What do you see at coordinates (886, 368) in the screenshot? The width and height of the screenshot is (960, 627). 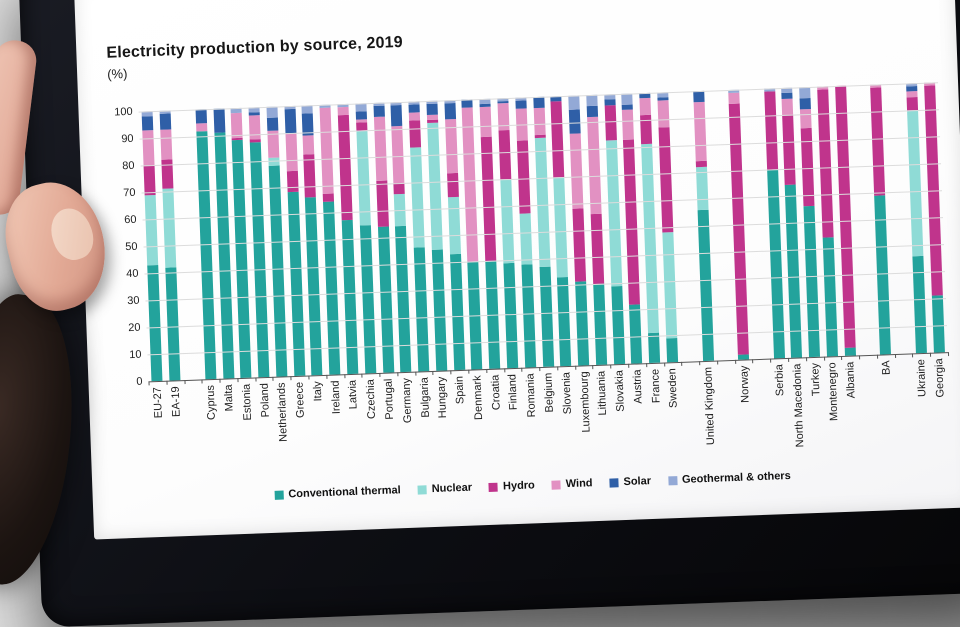 I see `x-axis-label-text: BA` at bounding box center [886, 368].